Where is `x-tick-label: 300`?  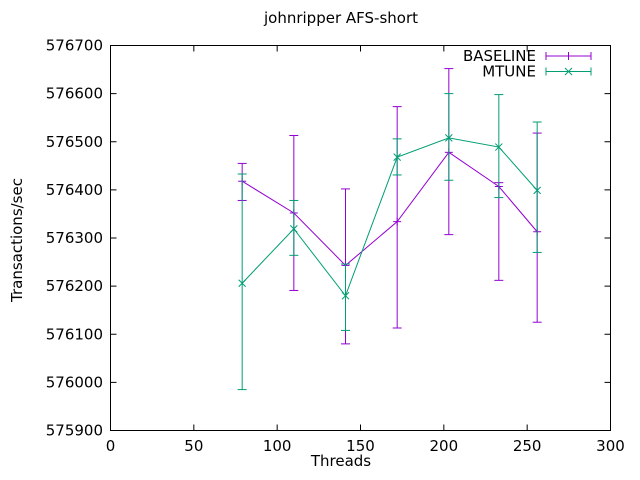
x-tick-label: 300 is located at coordinates (610, 446).